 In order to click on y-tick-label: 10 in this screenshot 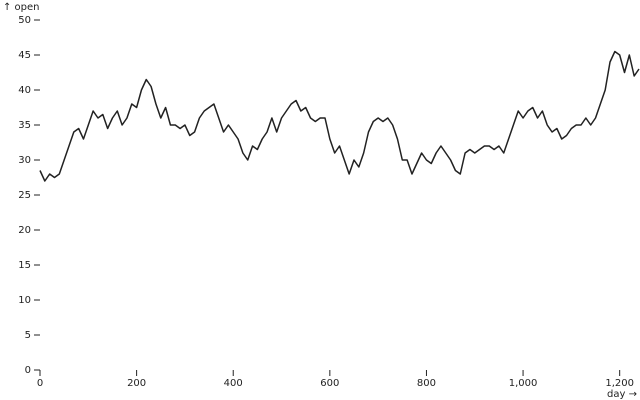, I will do `click(24, 300)`.